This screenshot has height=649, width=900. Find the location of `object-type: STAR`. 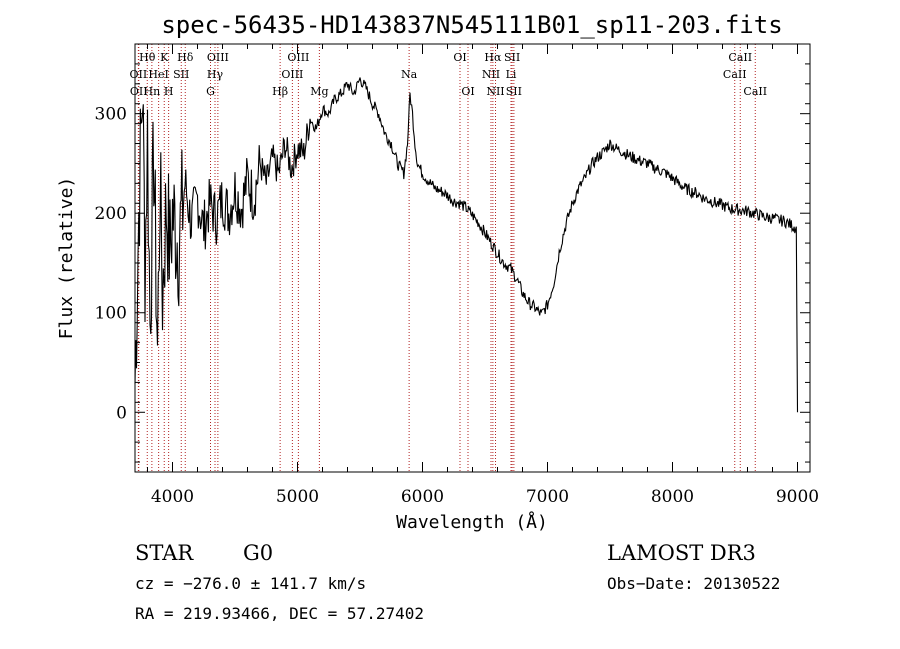

object-type: STAR is located at coordinates (164, 553).